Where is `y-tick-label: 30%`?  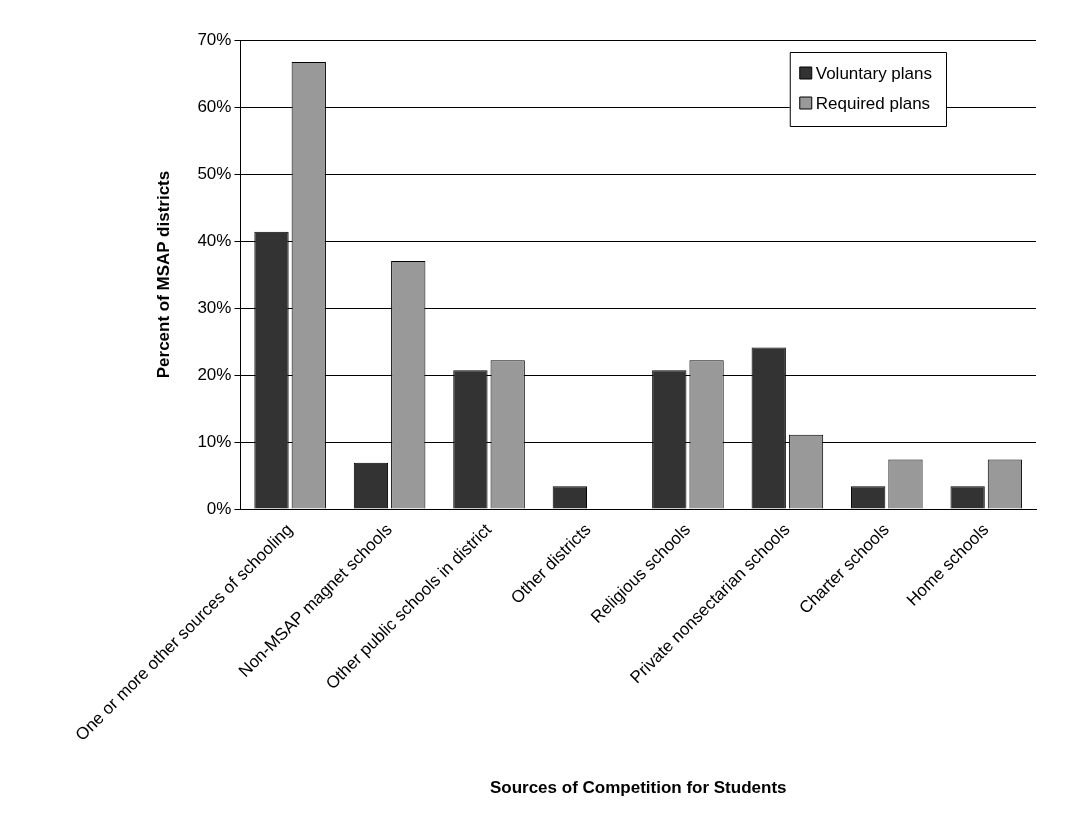
y-tick-label: 30% is located at coordinates (214, 307).